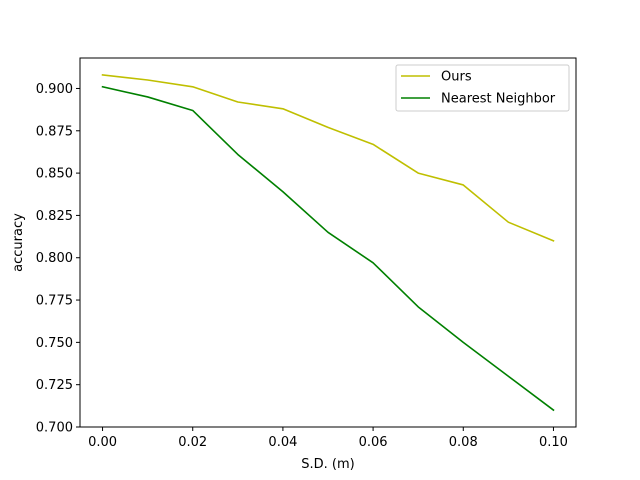 The height and width of the screenshot is (480, 640). What do you see at coordinates (498, 99) in the screenshot?
I see `legend-label-1: Nearest Neighbor` at bounding box center [498, 99].